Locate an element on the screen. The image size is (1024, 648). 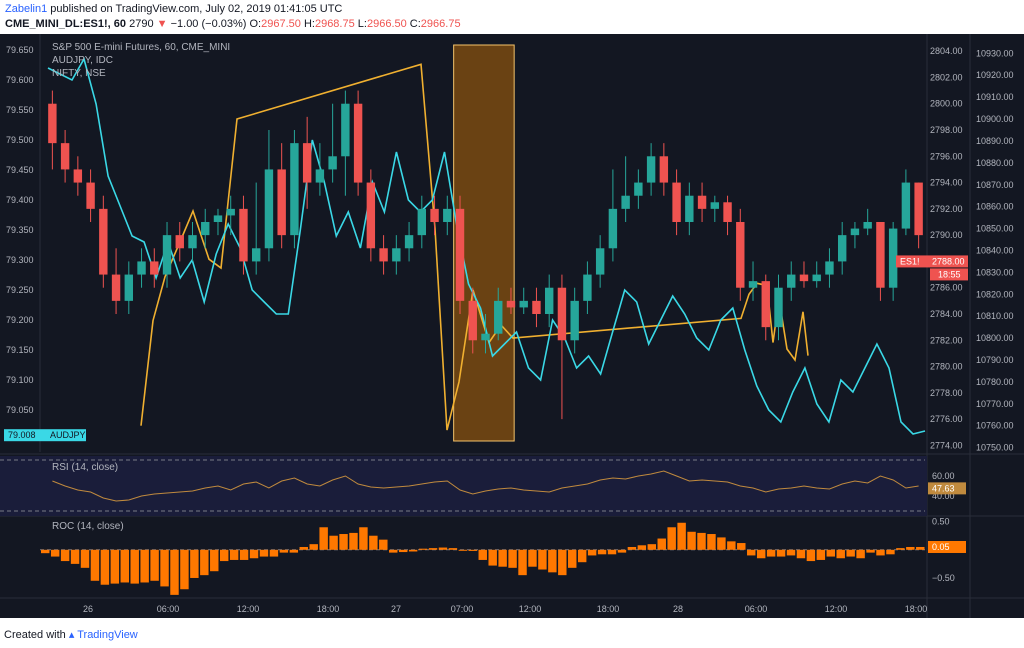
roc-last-tag is located at coordinates (947, 546).